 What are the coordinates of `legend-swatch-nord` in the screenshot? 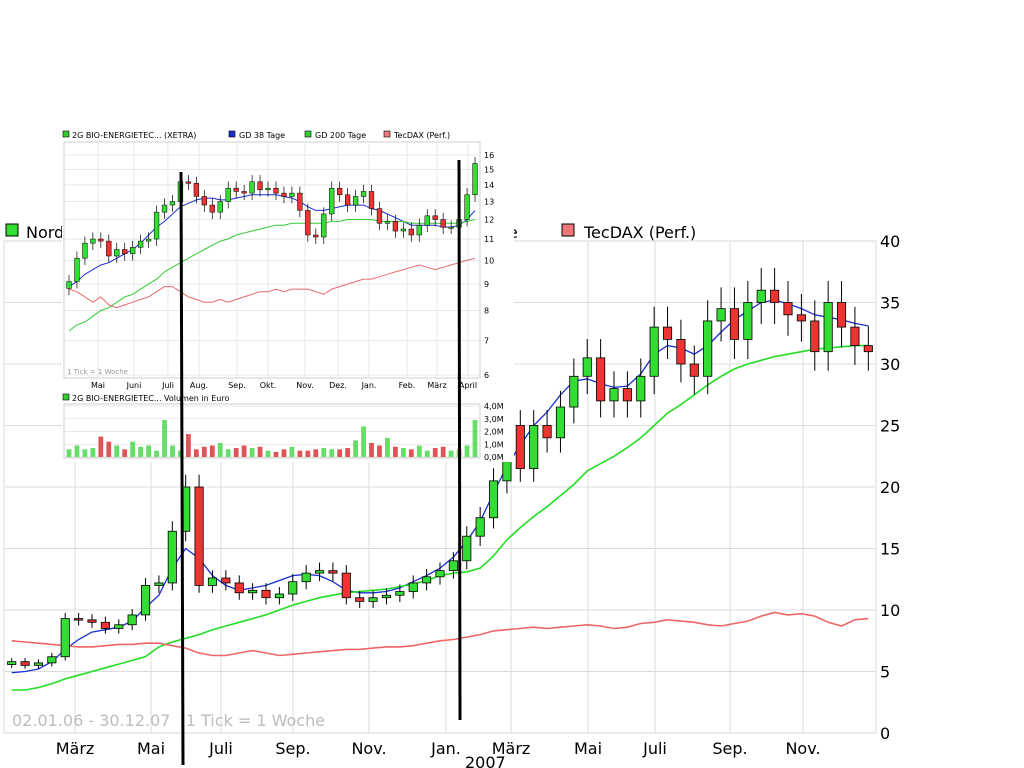 It's located at (12, 230).